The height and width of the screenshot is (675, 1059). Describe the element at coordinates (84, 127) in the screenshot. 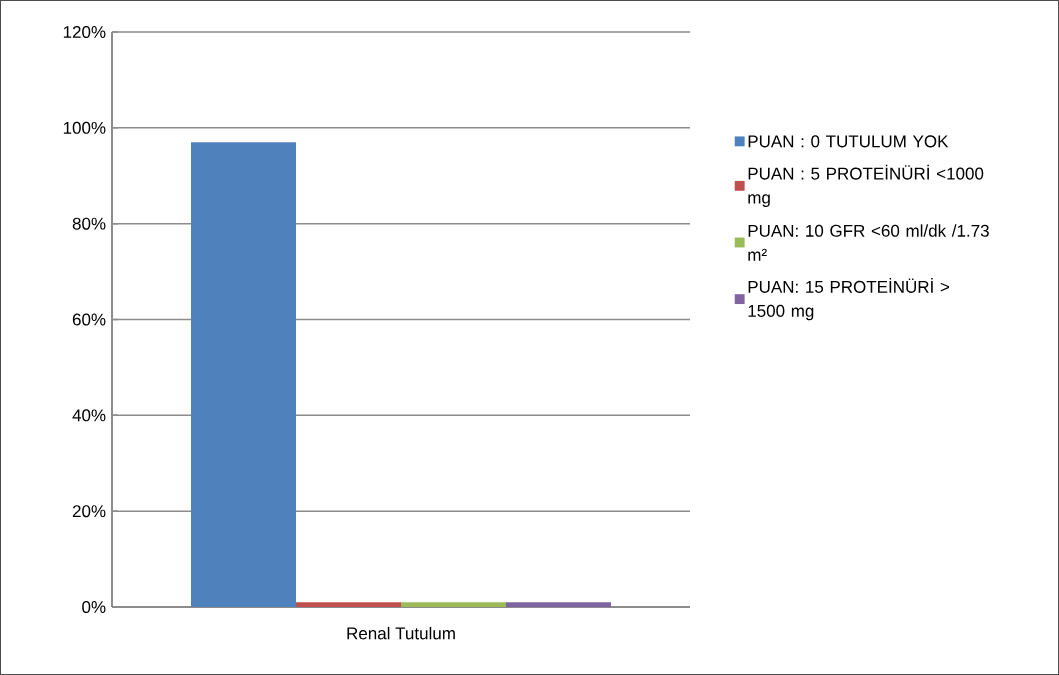

I see `y-tick-label: 100%` at that location.